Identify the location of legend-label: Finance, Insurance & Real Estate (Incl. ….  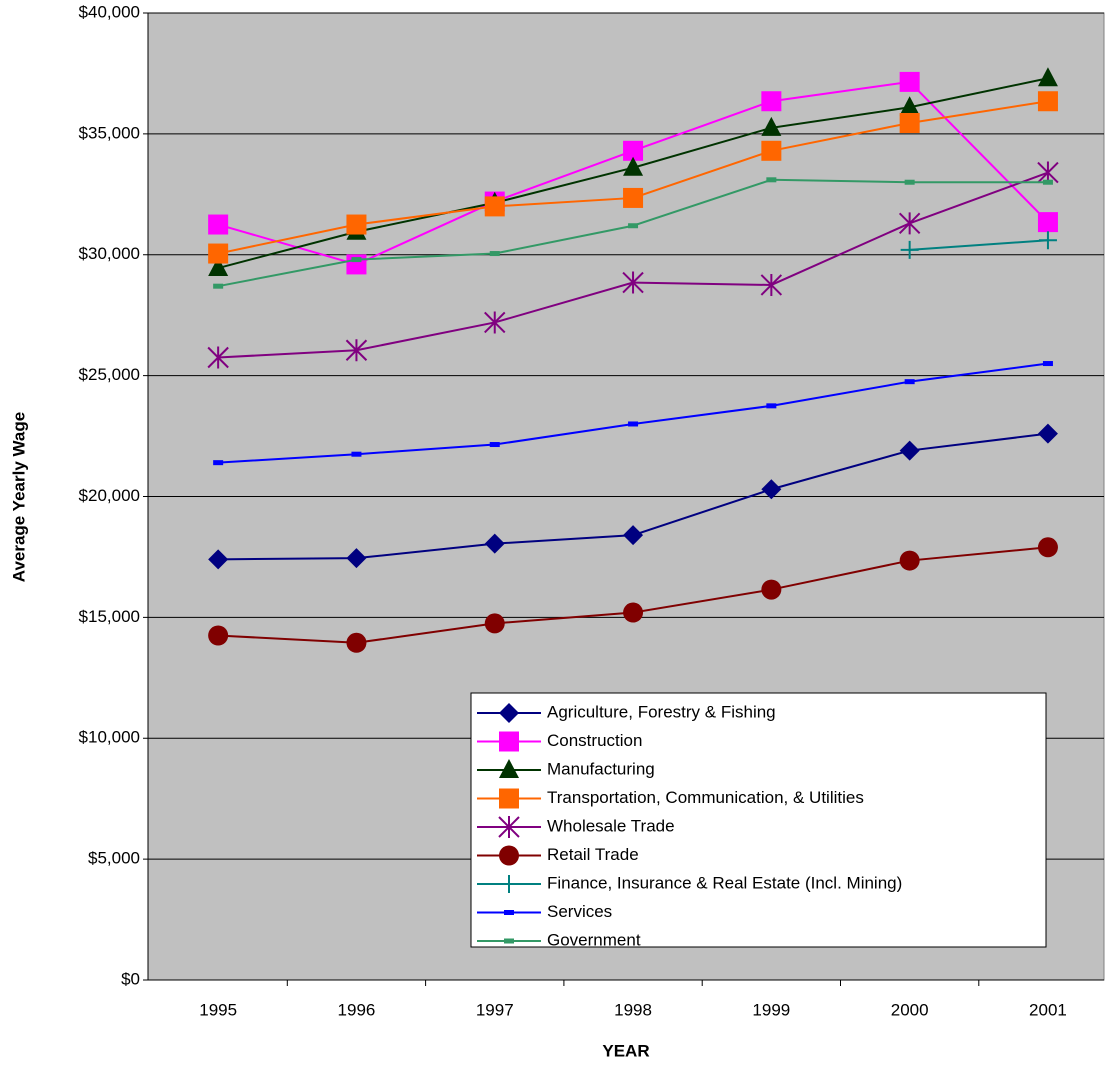
(724, 882).